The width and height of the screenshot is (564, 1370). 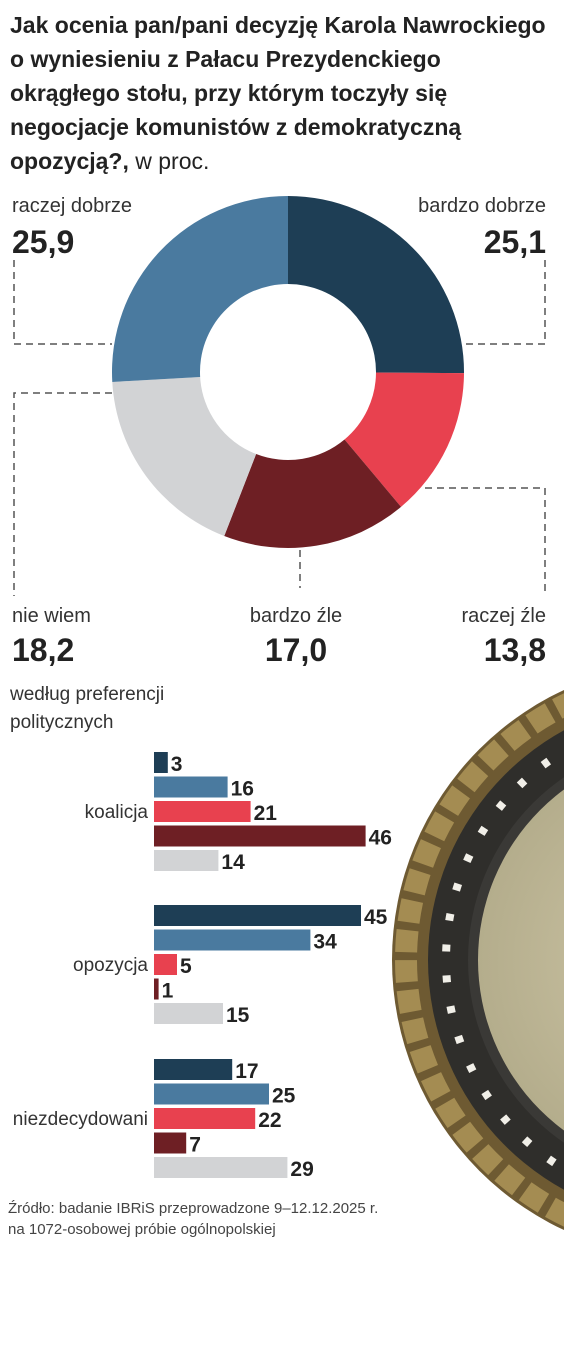 What do you see at coordinates (199, 289) in the screenshot?
I see `donut-slice-raczej-dobrze` at bounding box center [199, 289].